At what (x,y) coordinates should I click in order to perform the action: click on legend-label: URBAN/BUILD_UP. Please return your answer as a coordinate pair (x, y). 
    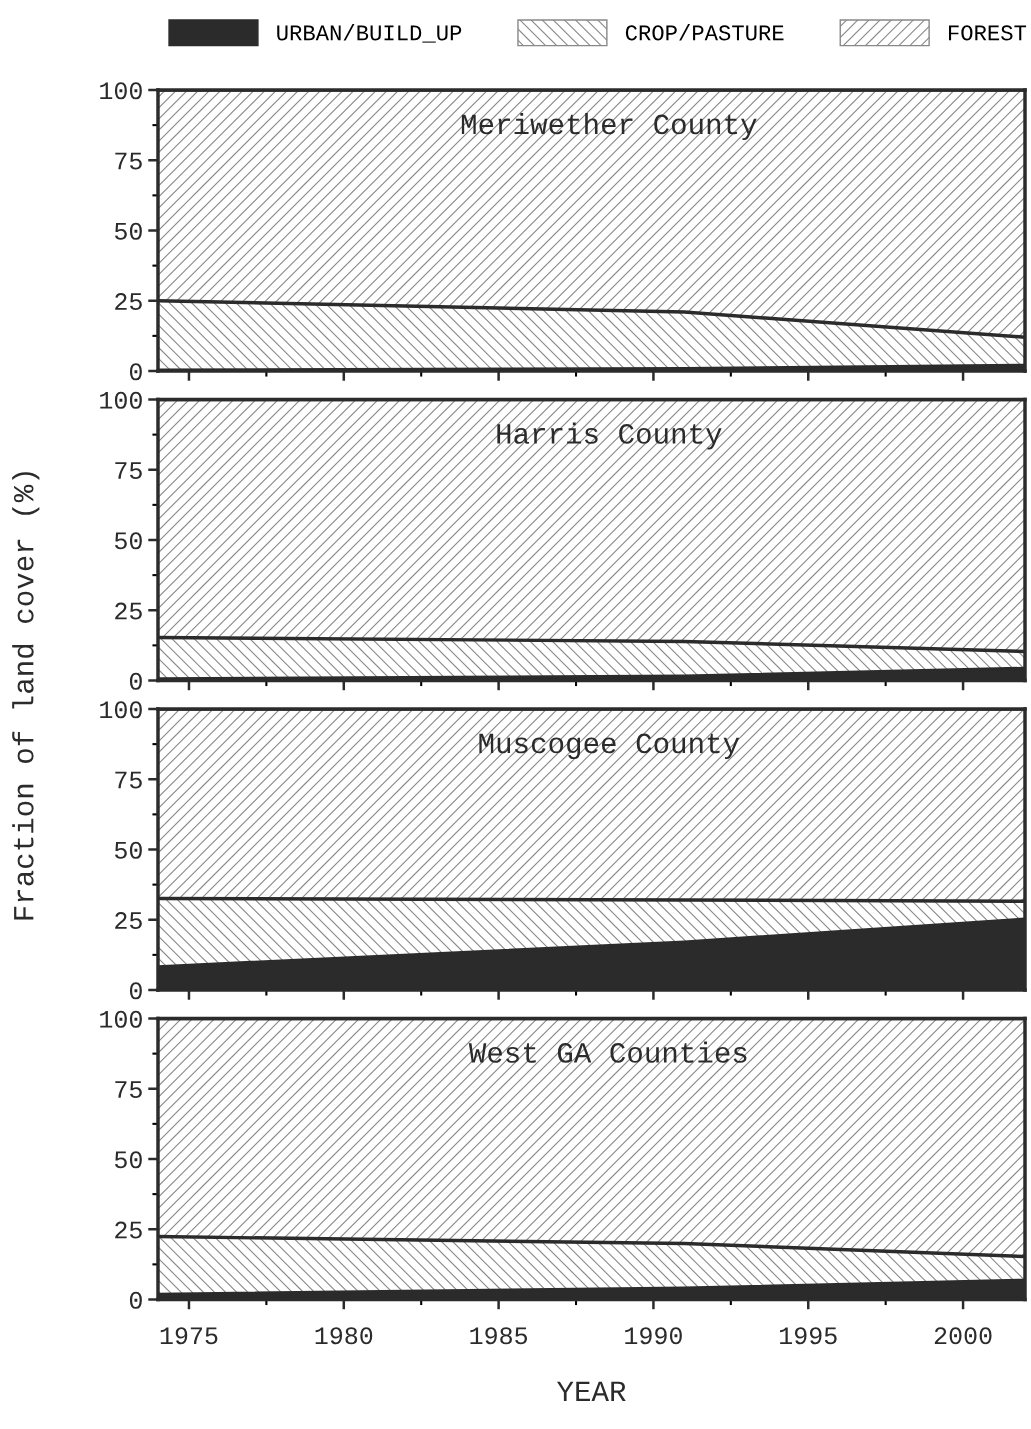
    Looking at the image, I should click on (369, 33).